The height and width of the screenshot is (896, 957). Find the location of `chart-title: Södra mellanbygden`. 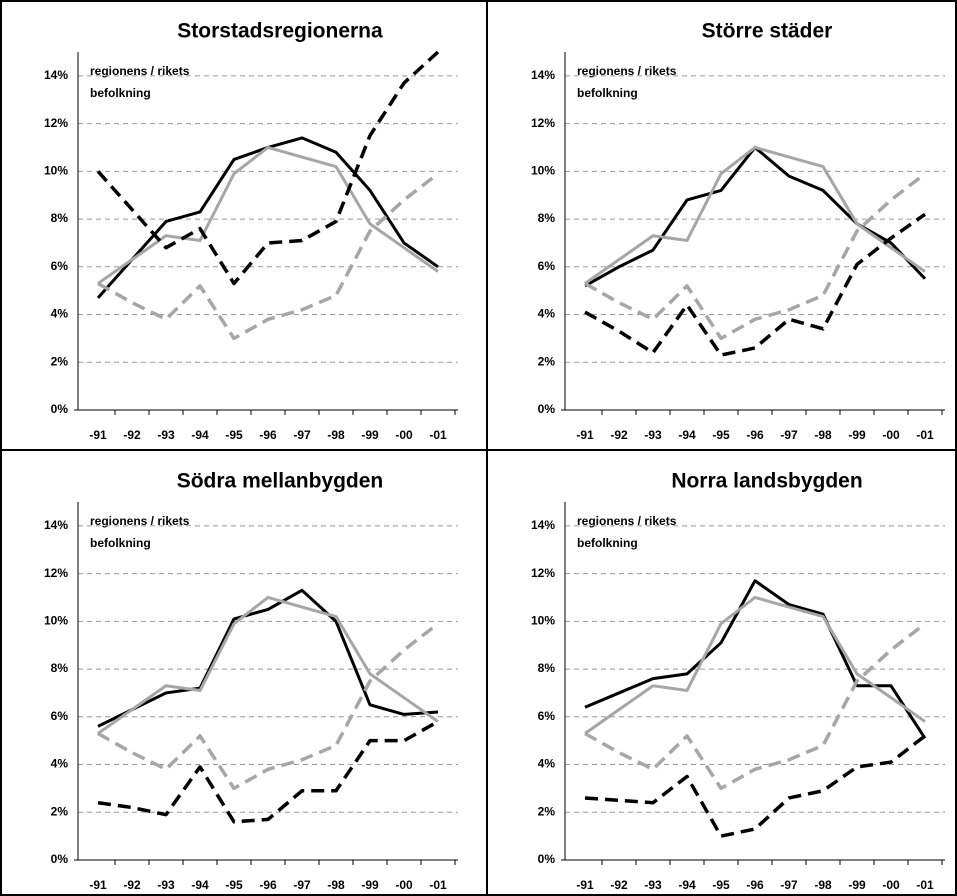

chart-title: Södra mellanbygden is located at coordinates (280, 481).